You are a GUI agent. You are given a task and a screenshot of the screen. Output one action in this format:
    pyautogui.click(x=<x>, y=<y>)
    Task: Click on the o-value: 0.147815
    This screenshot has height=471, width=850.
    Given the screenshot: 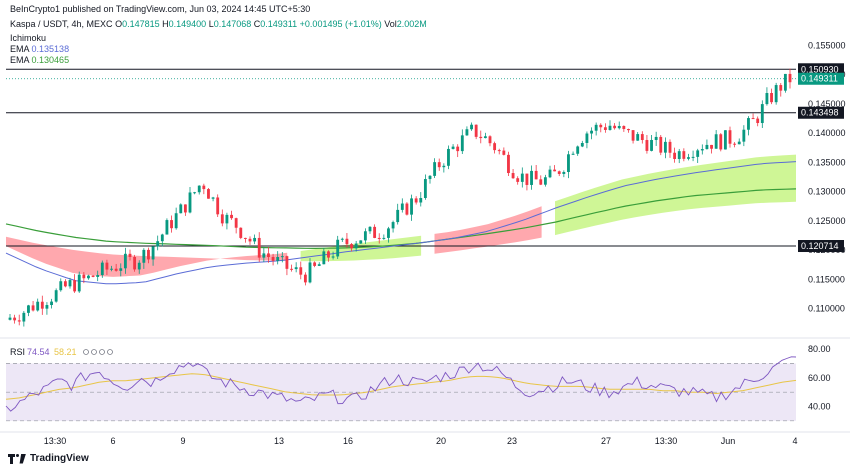 What is the action you would take?
    pyautogui.click(x=141, y=24)
    